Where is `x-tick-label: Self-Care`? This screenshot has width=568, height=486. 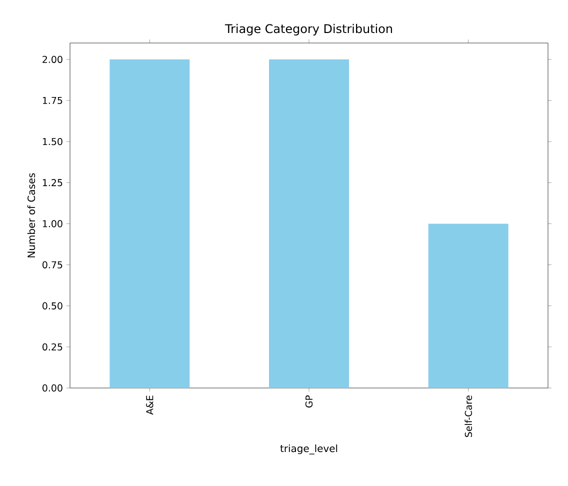 x-tick-label: Self-Care is located at coordinates (468, 416).